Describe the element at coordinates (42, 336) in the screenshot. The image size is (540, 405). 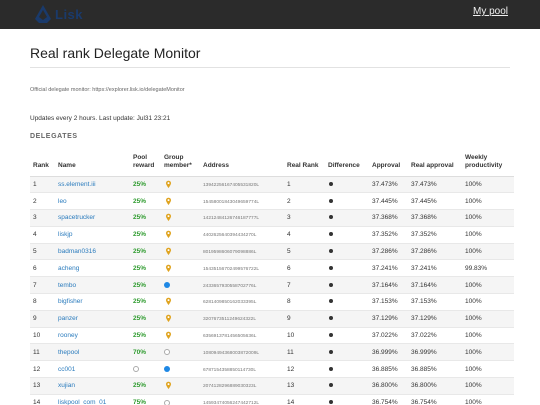
I see `rank-cell: 10` at that location.